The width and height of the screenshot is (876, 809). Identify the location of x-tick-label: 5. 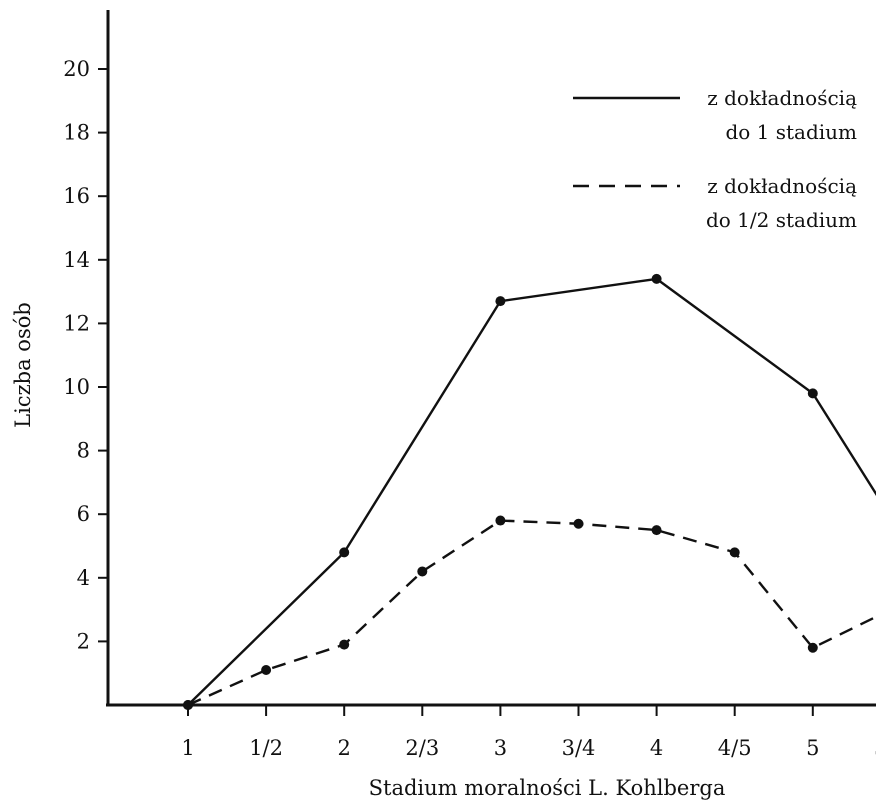
(812, 748).